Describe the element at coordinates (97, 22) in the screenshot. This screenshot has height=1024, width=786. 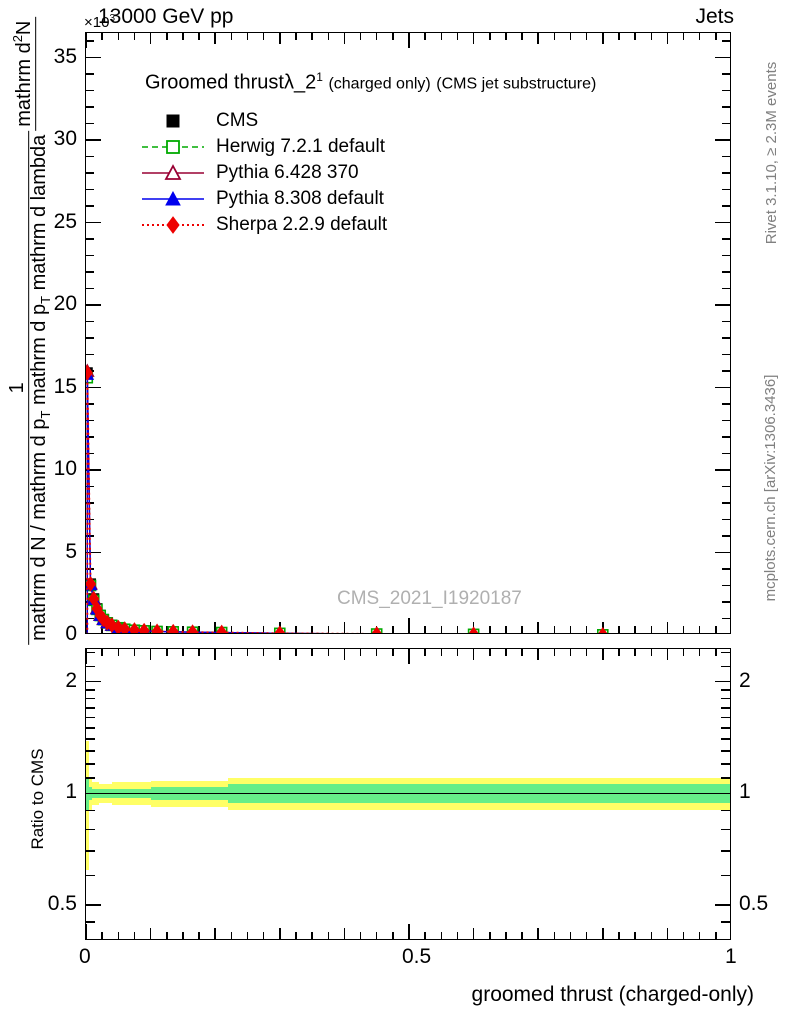
I see `scale-prefix: ×10` at that location.